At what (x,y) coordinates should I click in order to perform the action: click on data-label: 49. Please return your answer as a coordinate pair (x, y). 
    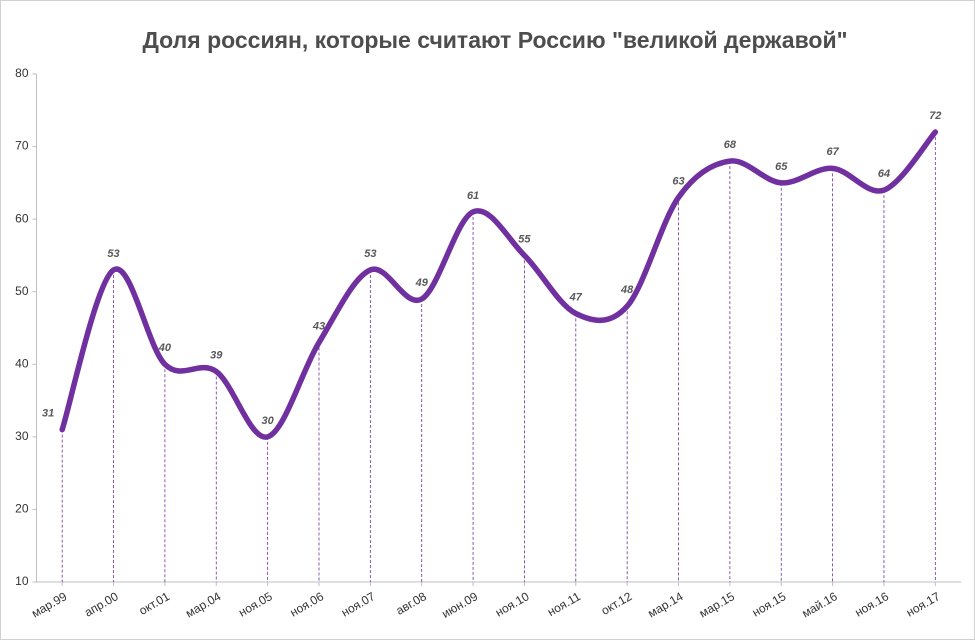
    Looking at the image, I should click on (422, 283).